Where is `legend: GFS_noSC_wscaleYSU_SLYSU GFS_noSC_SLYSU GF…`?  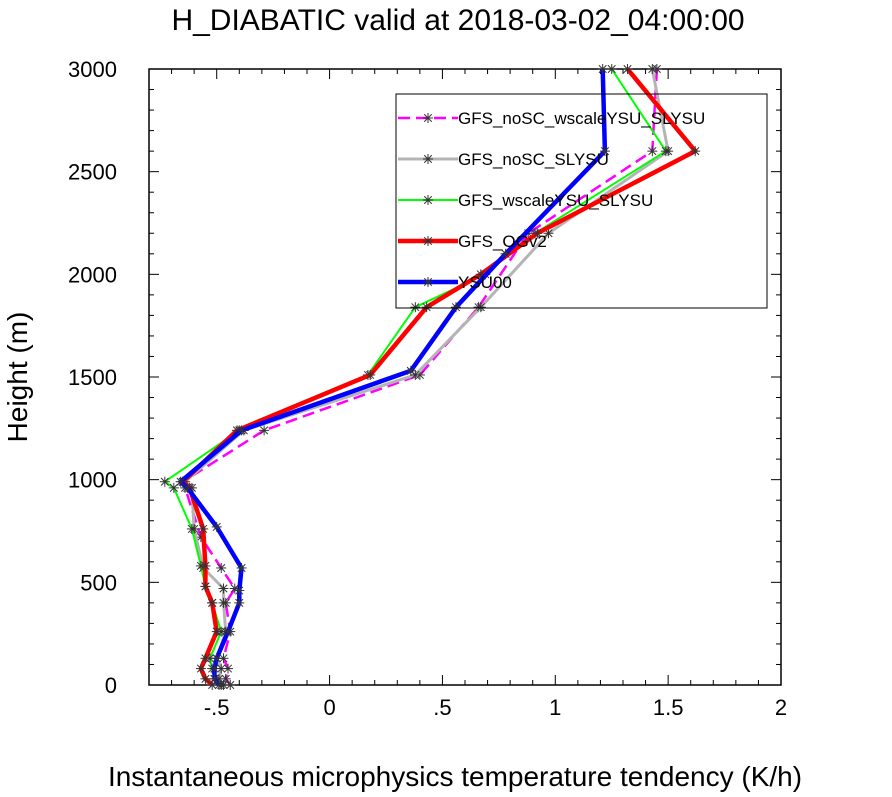 legend: GFS_noSC_wscaleYSU_SLYSU GFS_noSC_SLYSU GF… is located at coordinates (581, 201).